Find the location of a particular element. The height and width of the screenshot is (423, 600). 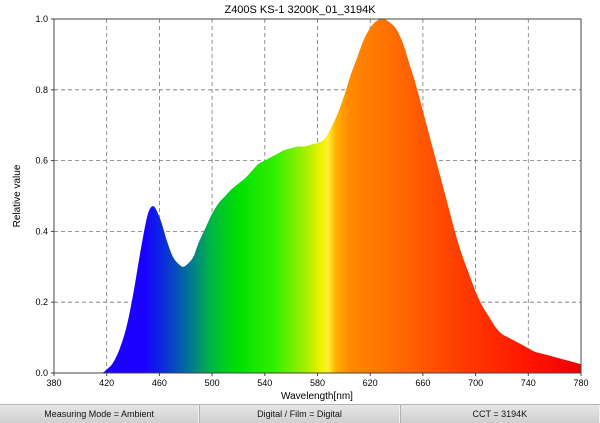

x-tick-label: 780 is located at coordinates (580, 383).